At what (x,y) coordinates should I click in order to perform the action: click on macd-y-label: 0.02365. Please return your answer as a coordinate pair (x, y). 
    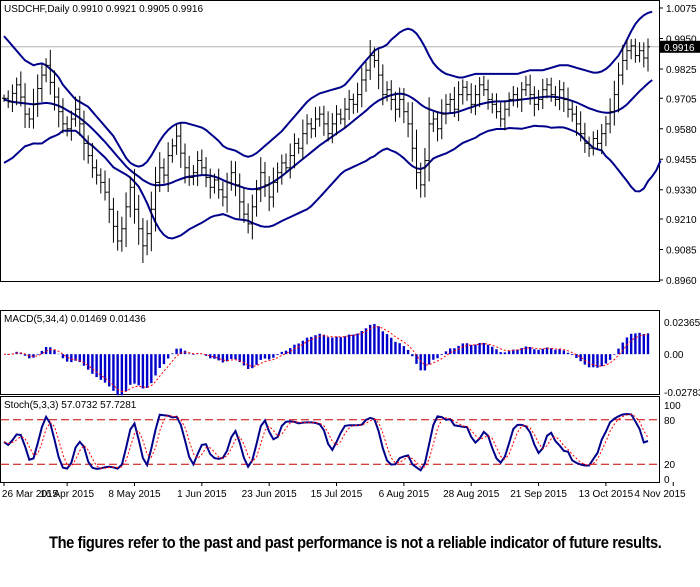
    Looking at the image, I should click on (682, 323).